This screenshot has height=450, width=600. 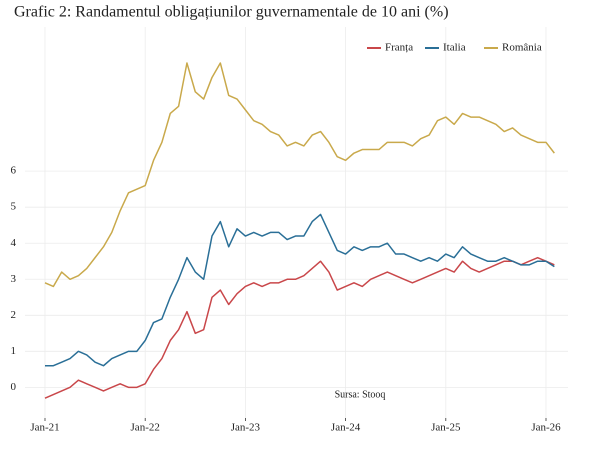 What do you see at coordinates (14, 279) in the screenshot?
I see `y-tick-label: 3` at bounding box center [14, 279].